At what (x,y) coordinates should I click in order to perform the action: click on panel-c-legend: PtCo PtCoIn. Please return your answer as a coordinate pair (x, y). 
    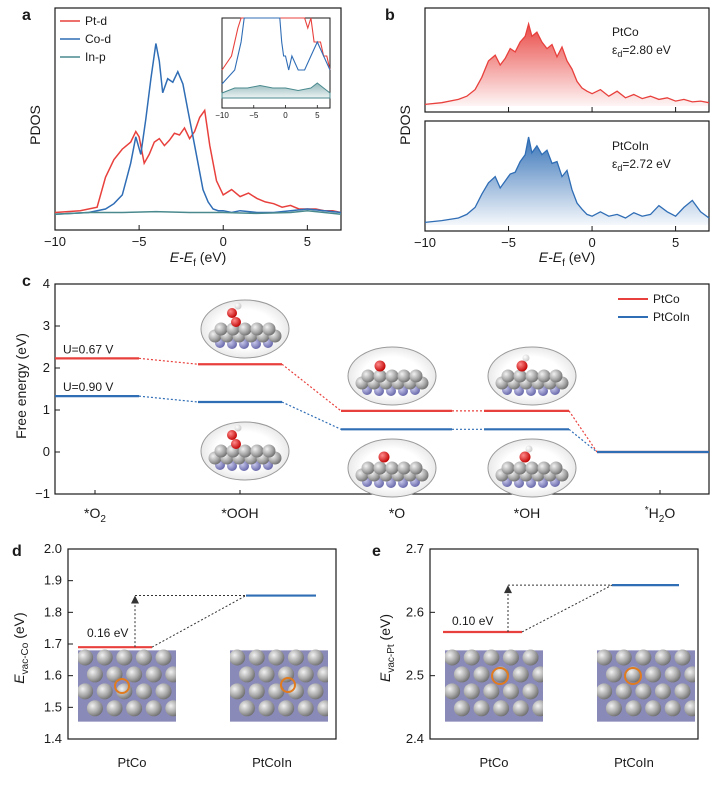
    Looking at the image, I should click on (654, 308).